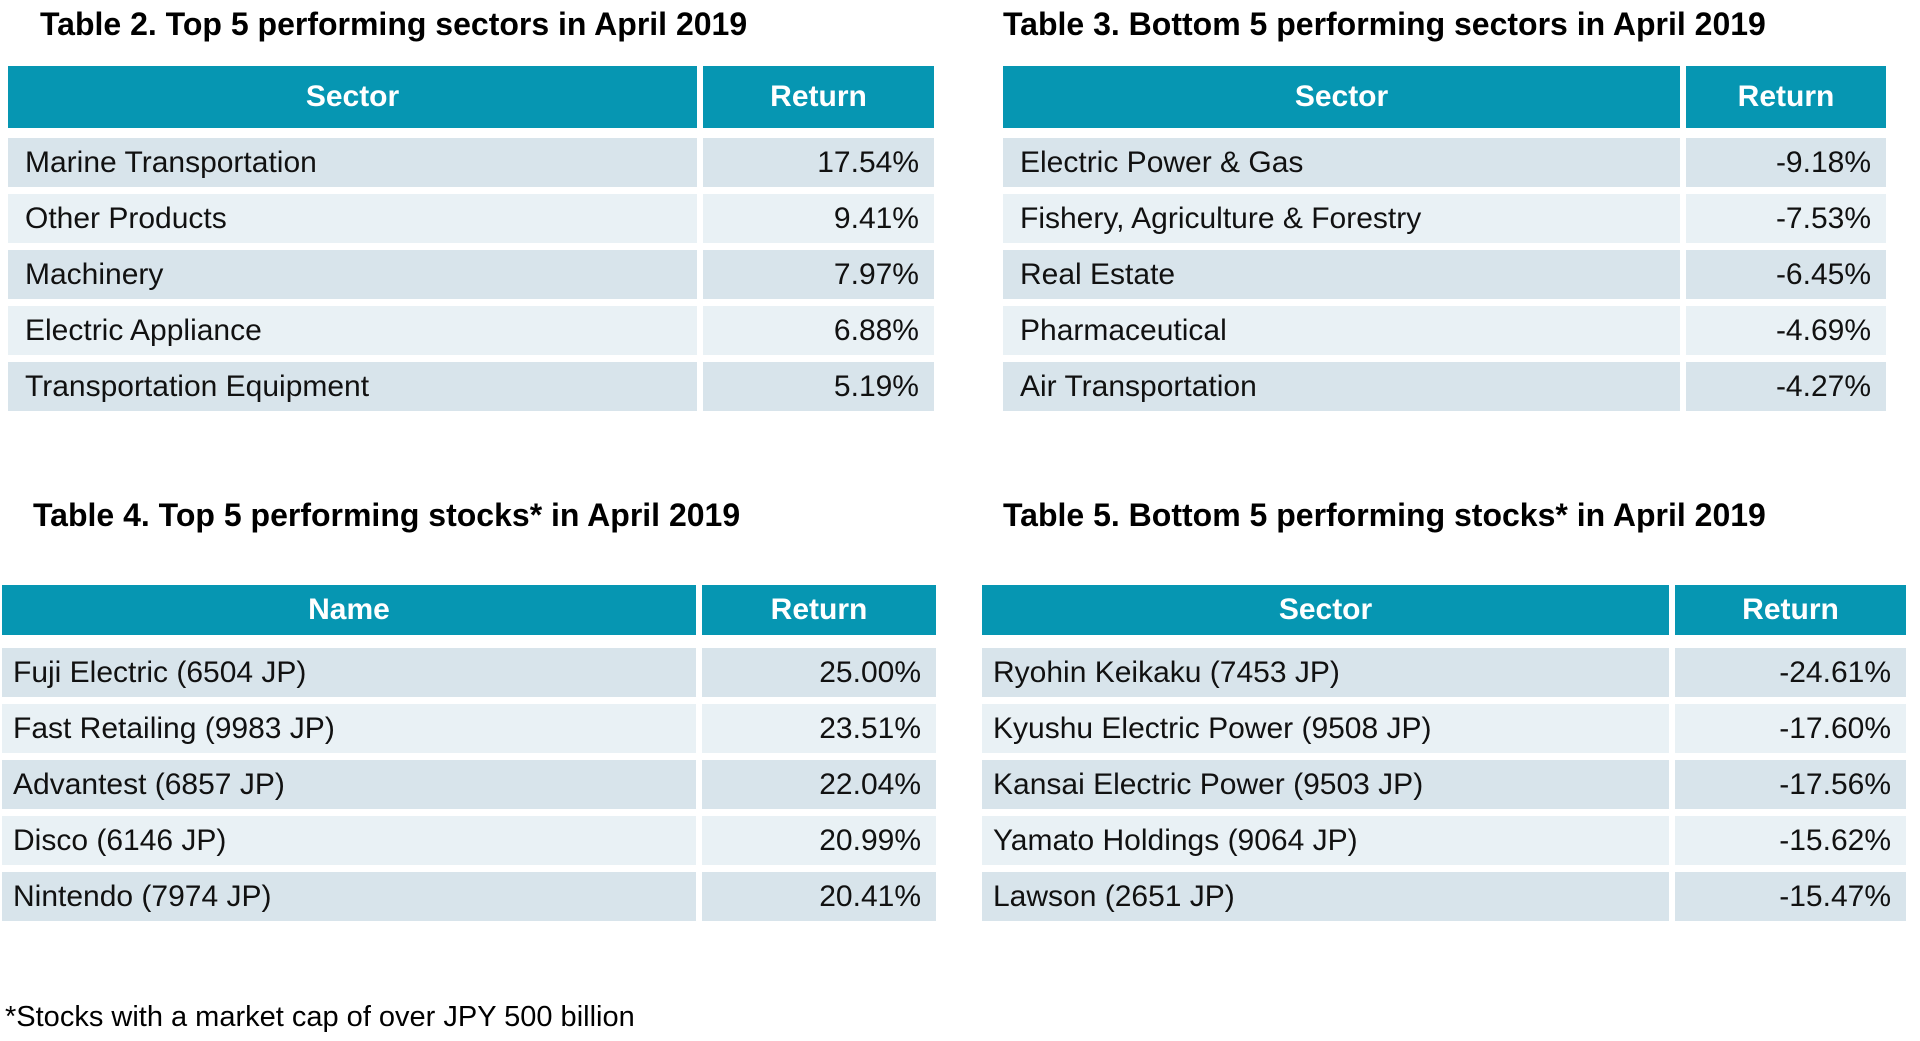 This screenshot has height=1041, width=1920. I want to click on table-row: Disco (6146 JP) 20.99%, so click(469, 840).